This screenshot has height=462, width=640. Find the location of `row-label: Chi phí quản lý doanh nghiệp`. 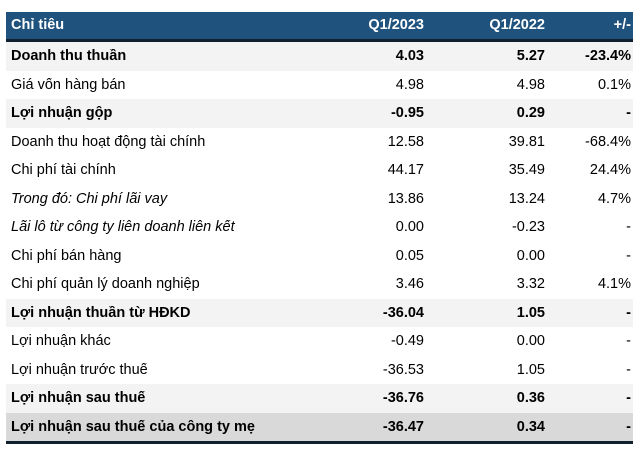

row-label: Chi phí quản lý doanh nghiệp is located at coordinates (105, 284).